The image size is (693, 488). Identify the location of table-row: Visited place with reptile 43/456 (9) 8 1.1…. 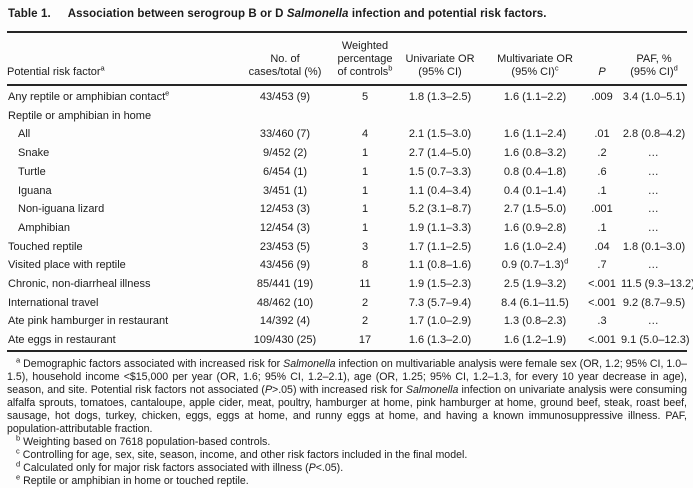
(347, 265).